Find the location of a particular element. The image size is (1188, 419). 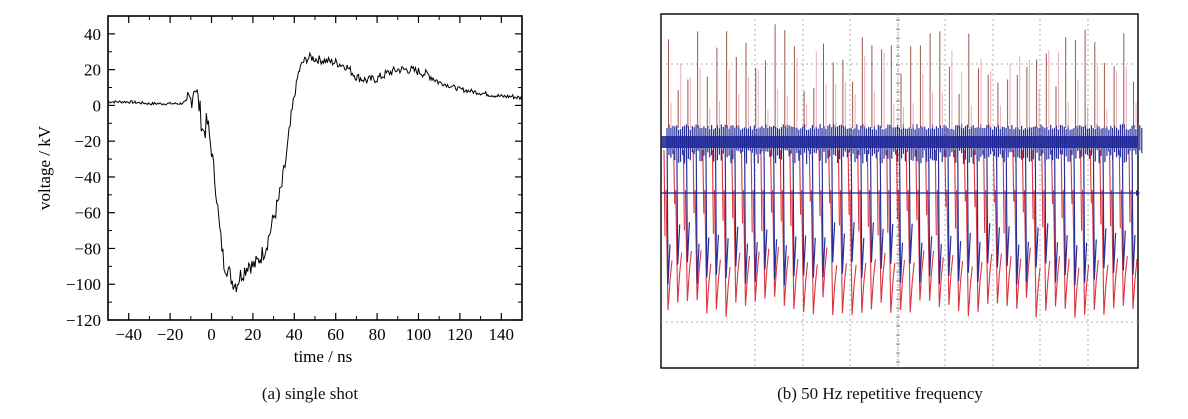

y-tick-label: 40 is located at coordinates (92, 34).